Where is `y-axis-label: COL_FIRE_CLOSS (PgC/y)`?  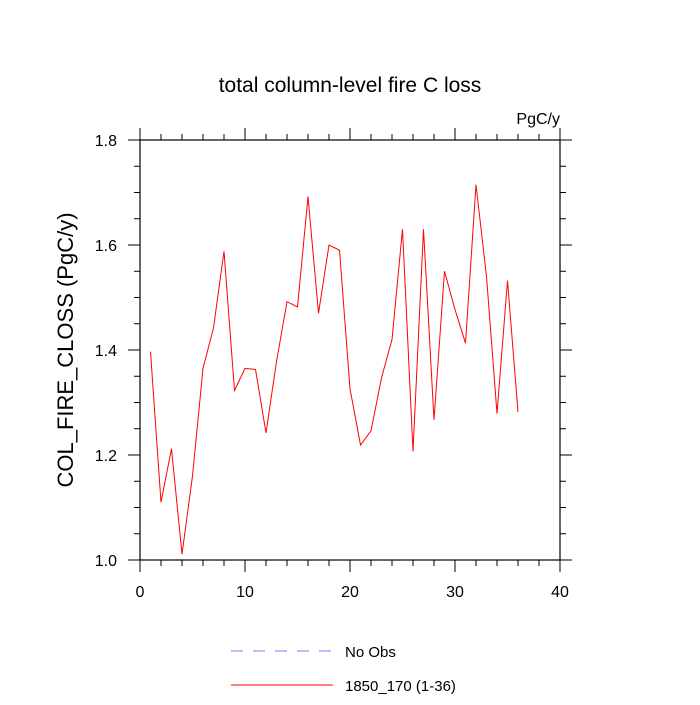 y-axis-label: COL_FIRE_CLOSS (PgC/y) is located at coordinates (65, 349).